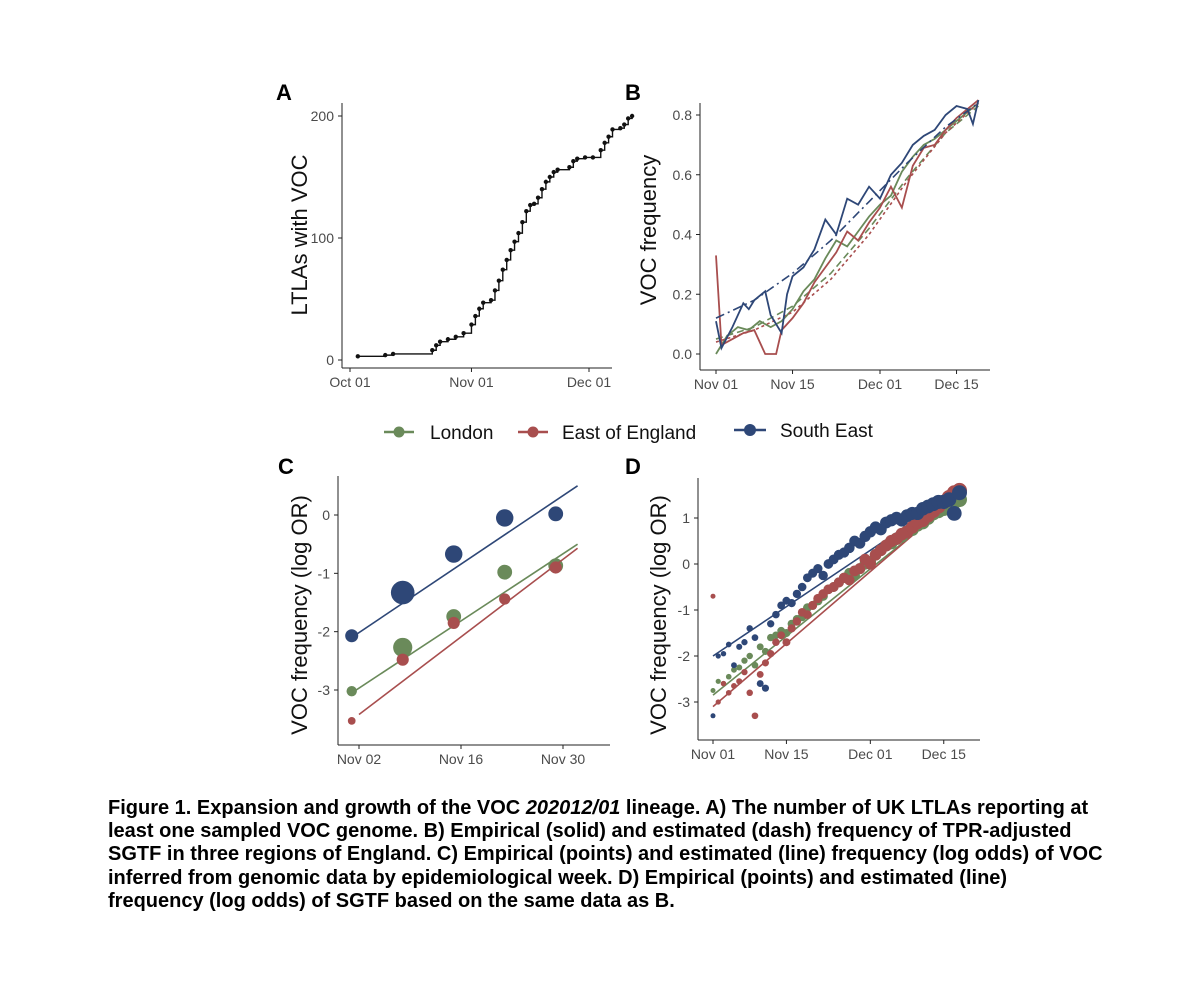  Describe the element at coordinates (804, 431) in the screenshot. I see `legend-item-south-east: South East` at that location.